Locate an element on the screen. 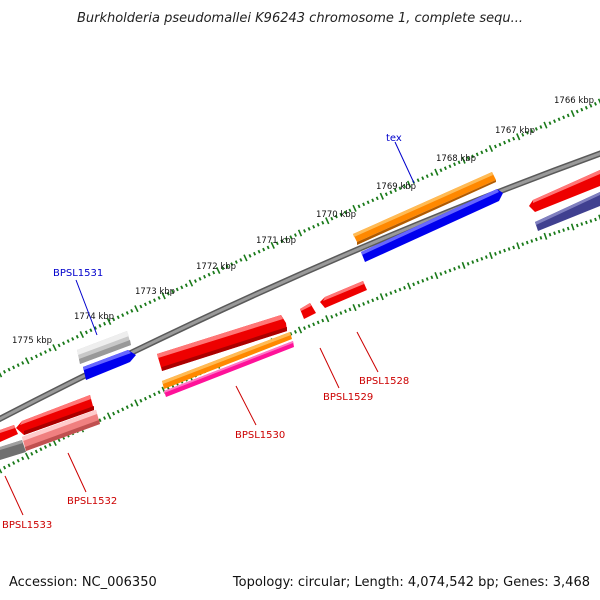 The image size is (600, 600). gene-BPSL1530-orange is located at coordinates (227, 360).